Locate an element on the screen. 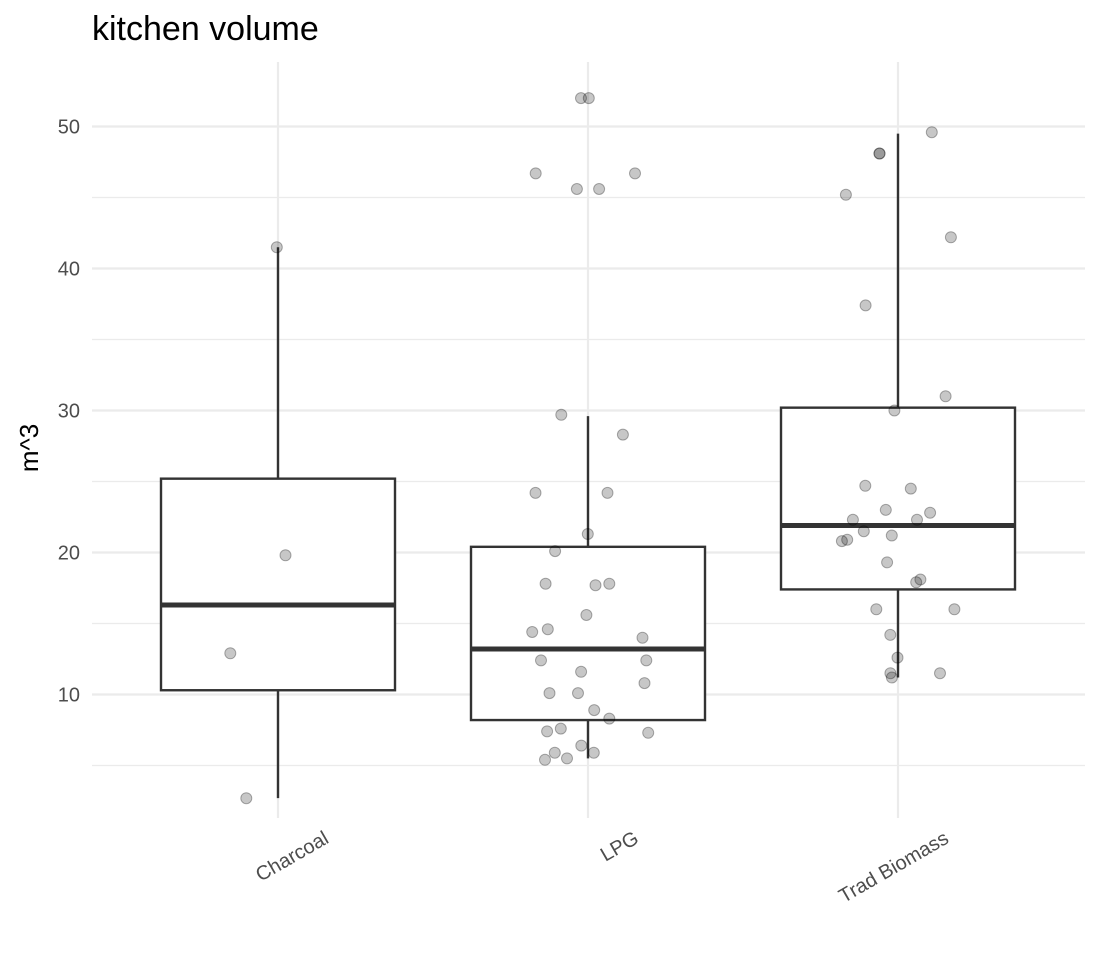 This screenshot has height=959, width=1099. y-tick-label: 30 is located at coordinates (69, 412).